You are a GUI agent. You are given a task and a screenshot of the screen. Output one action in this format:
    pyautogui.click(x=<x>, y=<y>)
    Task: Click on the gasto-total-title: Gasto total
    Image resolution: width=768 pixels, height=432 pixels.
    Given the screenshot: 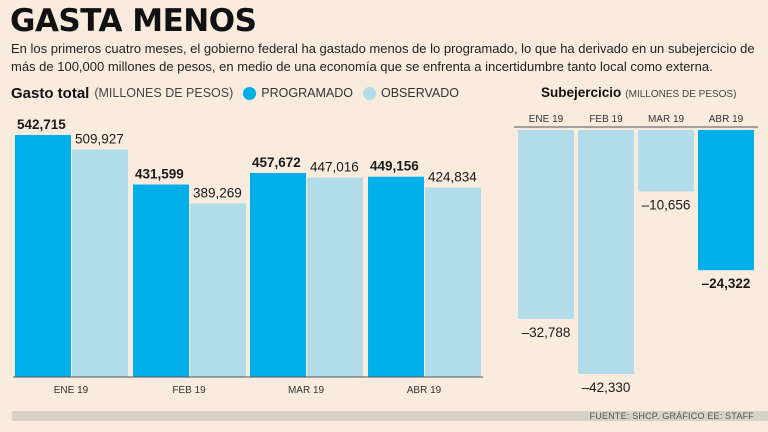 What is the action you would take?
    pyautogui.click(x=50, y=93)
    